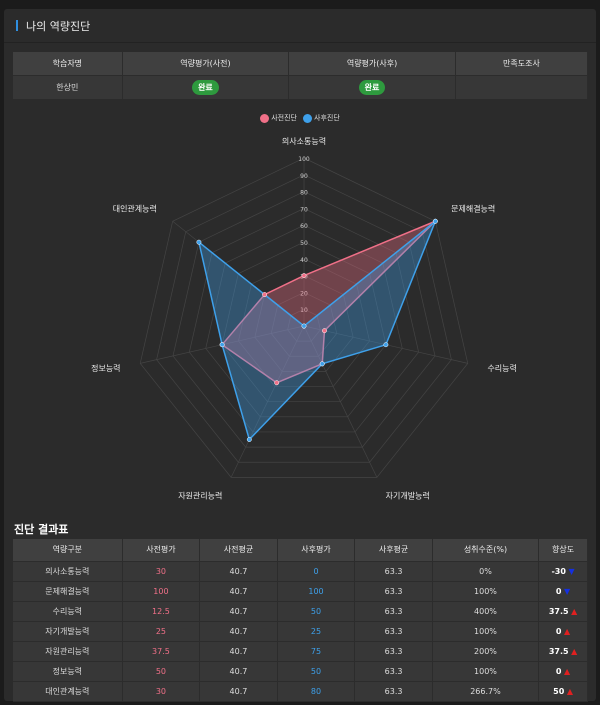  Describe the element at coordinates (68, 691) in the screenshot. I see `cell-name: 대인관계능력` at that location.